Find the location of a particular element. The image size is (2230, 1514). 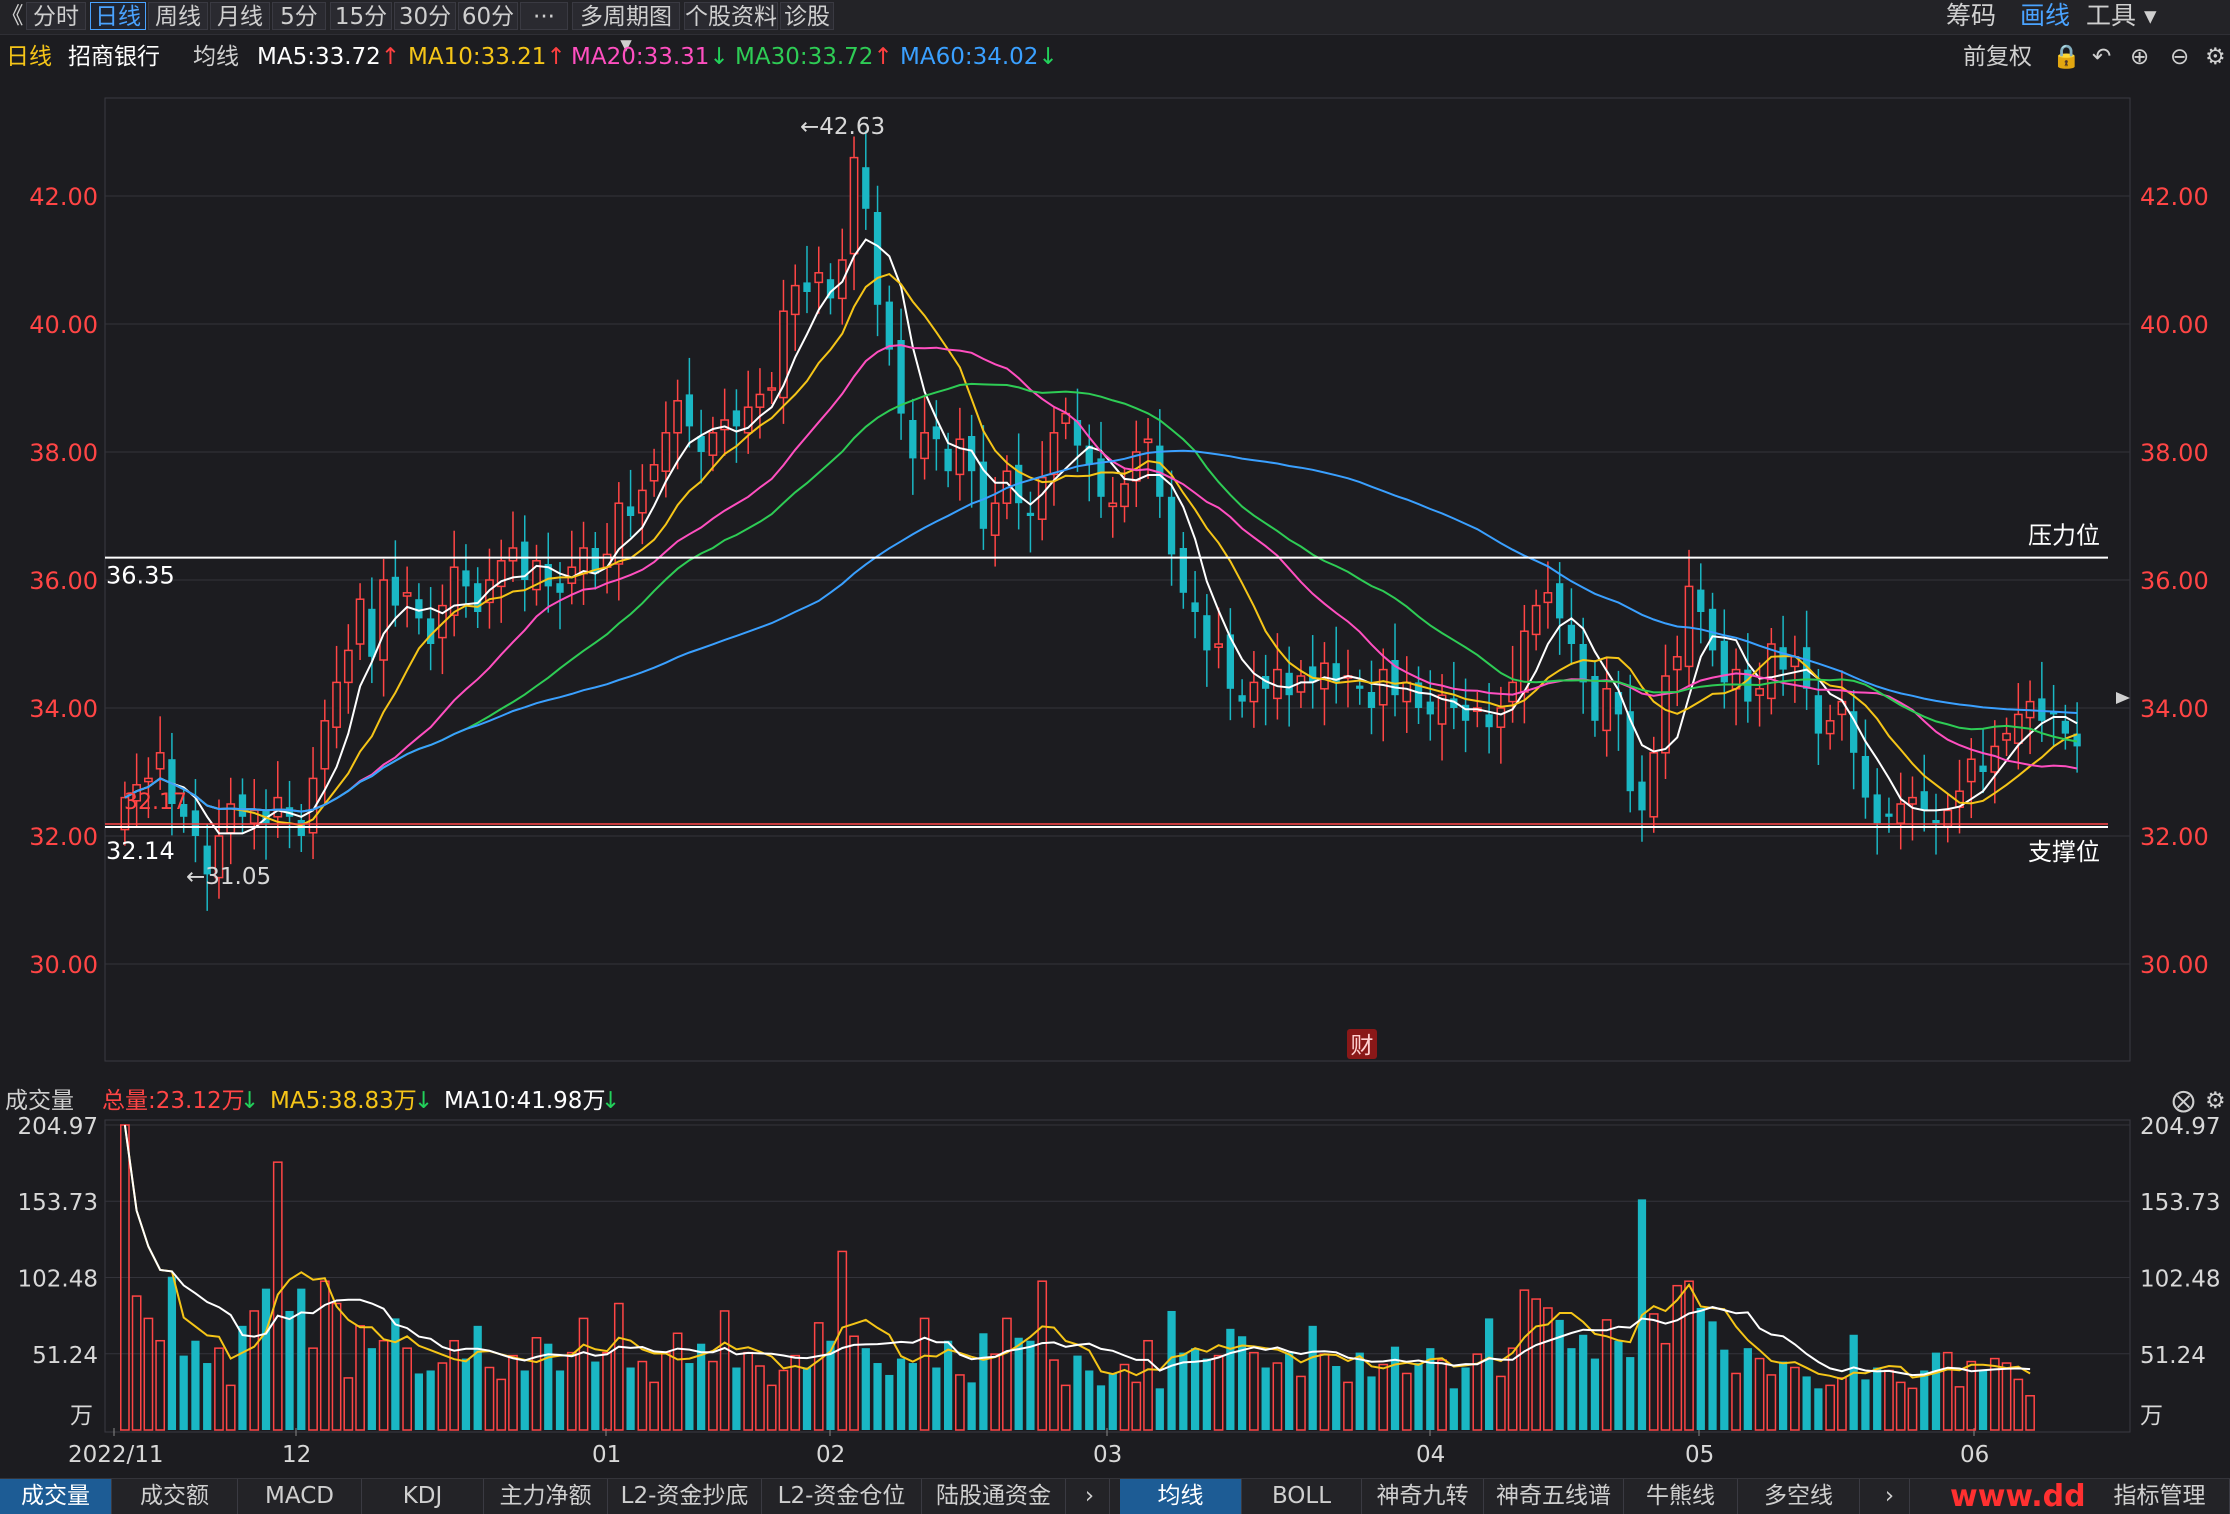

period-tab-7: 60分 is located at coordinates (488, 16).